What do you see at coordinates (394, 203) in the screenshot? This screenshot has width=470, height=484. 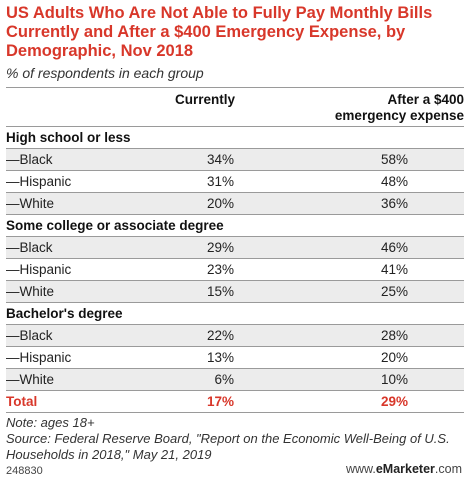 I see `cell-after-expense: 36%` at bounding box center [394, 203].